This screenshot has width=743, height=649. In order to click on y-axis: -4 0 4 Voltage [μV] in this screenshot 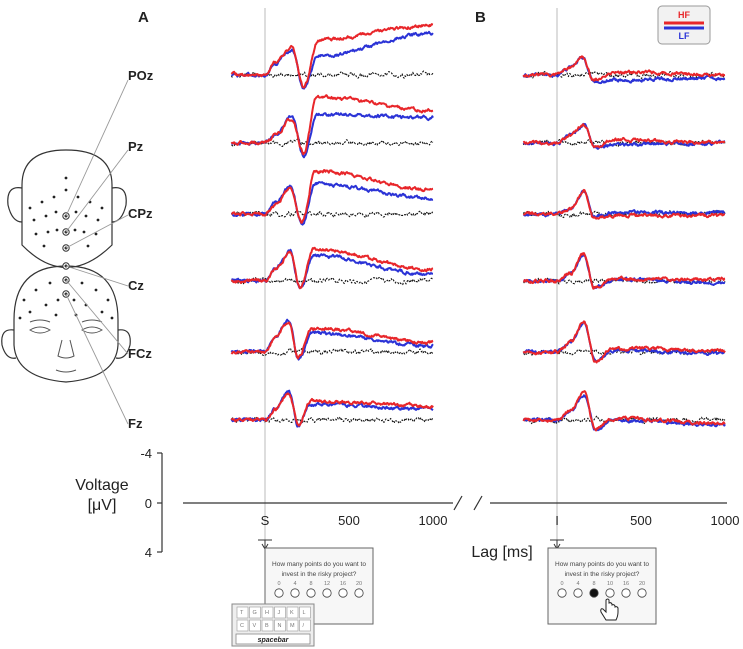, I will do `click(119, 503)`.